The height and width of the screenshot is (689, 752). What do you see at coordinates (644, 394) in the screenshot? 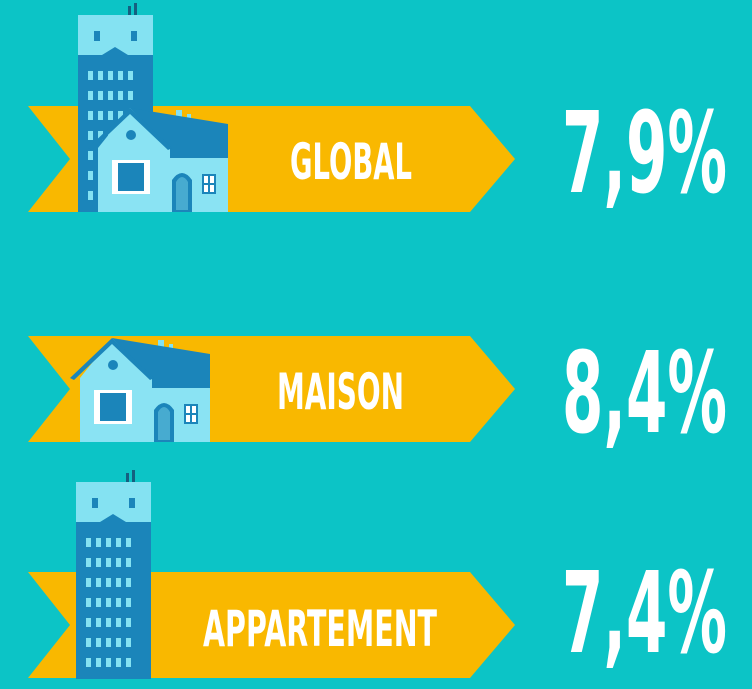
I see `item-value: 8,4%` at bounding box center [644, 394].